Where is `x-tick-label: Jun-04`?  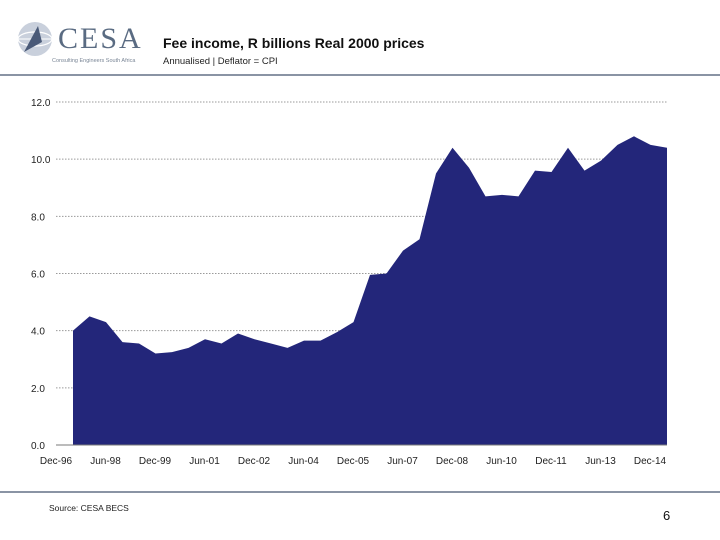 x-tick-label: Jun-04 is located at coordinates (303, 461).